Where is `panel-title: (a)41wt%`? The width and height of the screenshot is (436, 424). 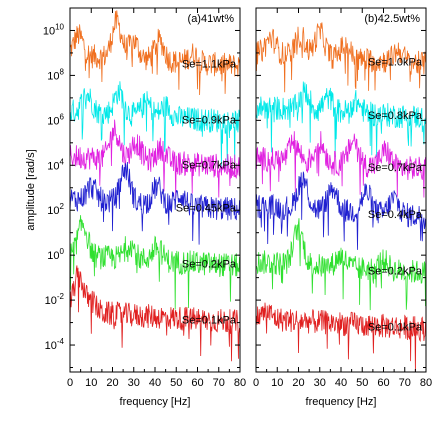 panel-title: (a)41wt% is located at coordinates (211, 19).